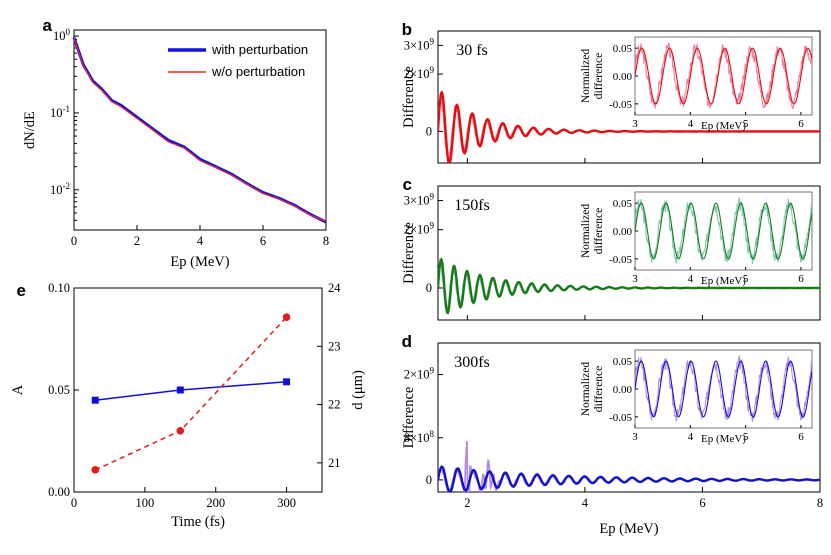  I want to click on panel-a-legend-label: with perturbation, so click(259, 49).